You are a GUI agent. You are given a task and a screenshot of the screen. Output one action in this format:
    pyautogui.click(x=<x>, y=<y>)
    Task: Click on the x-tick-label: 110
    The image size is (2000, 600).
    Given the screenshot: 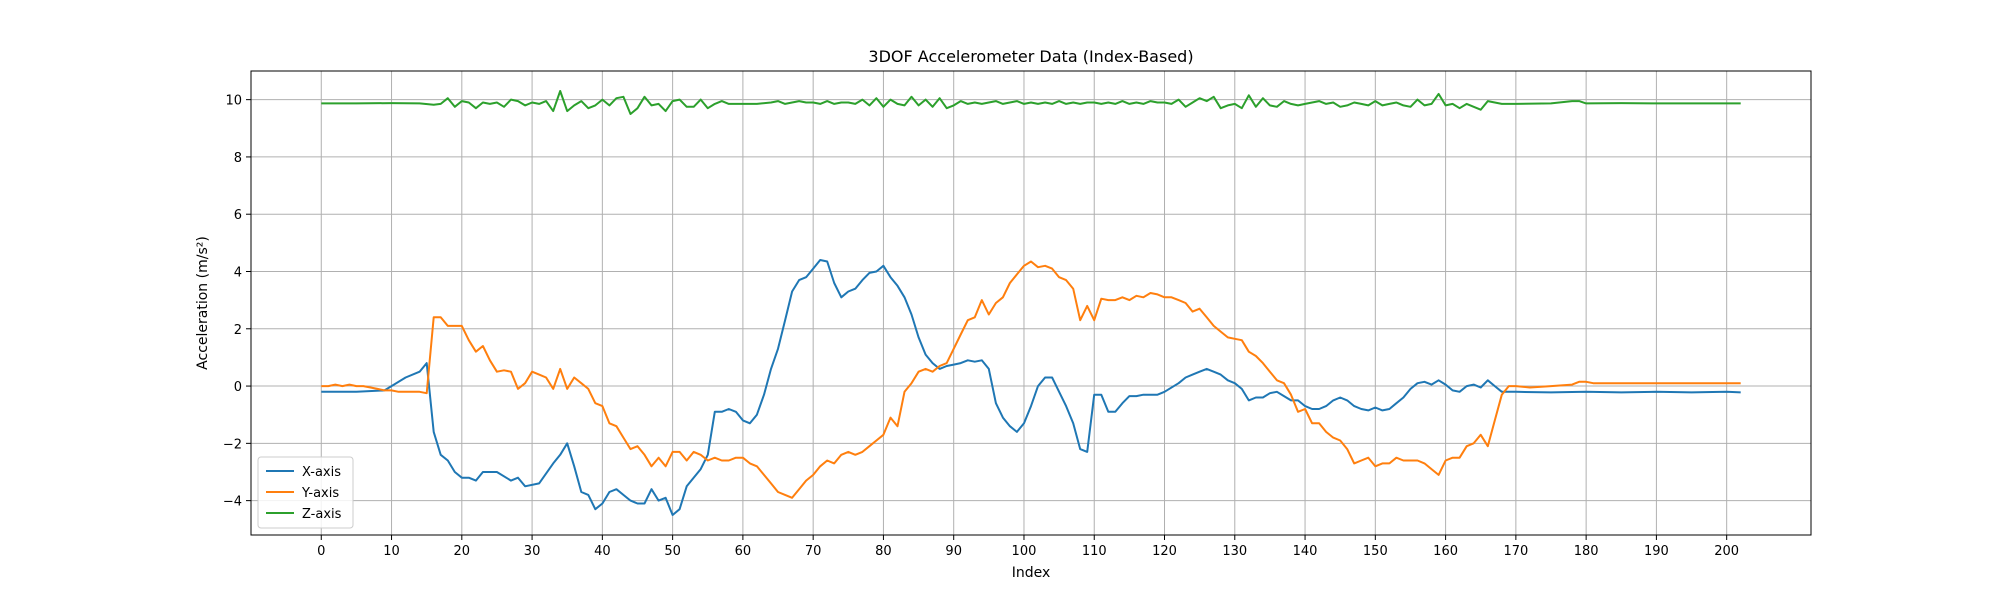 What is the action you would take?
    pyautogui.click(x=1094, y=551)
    